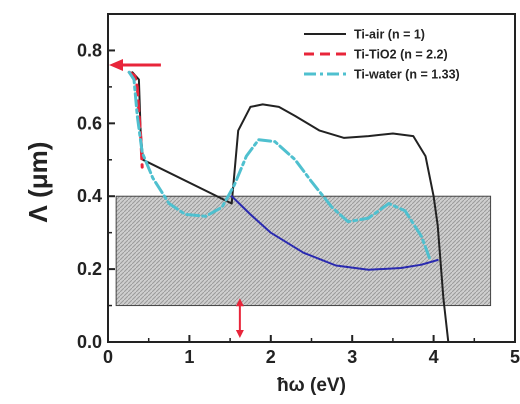 The image size is (520, 404). Describe the element at coordinates (515, 357) in the screenshot. I see `x-tick-label: 5` at that location.